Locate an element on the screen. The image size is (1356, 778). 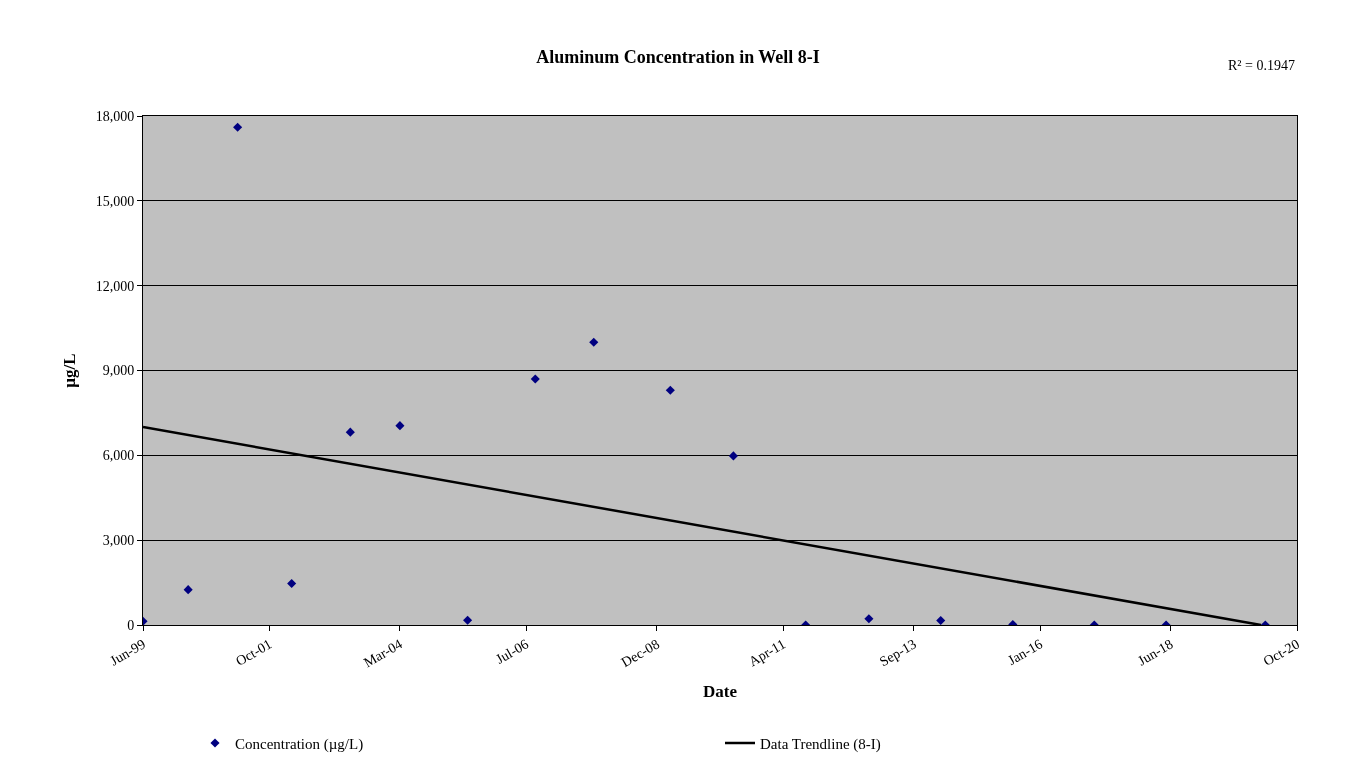
y-tick-label: 3,000 is located at coordinates (118, 541).